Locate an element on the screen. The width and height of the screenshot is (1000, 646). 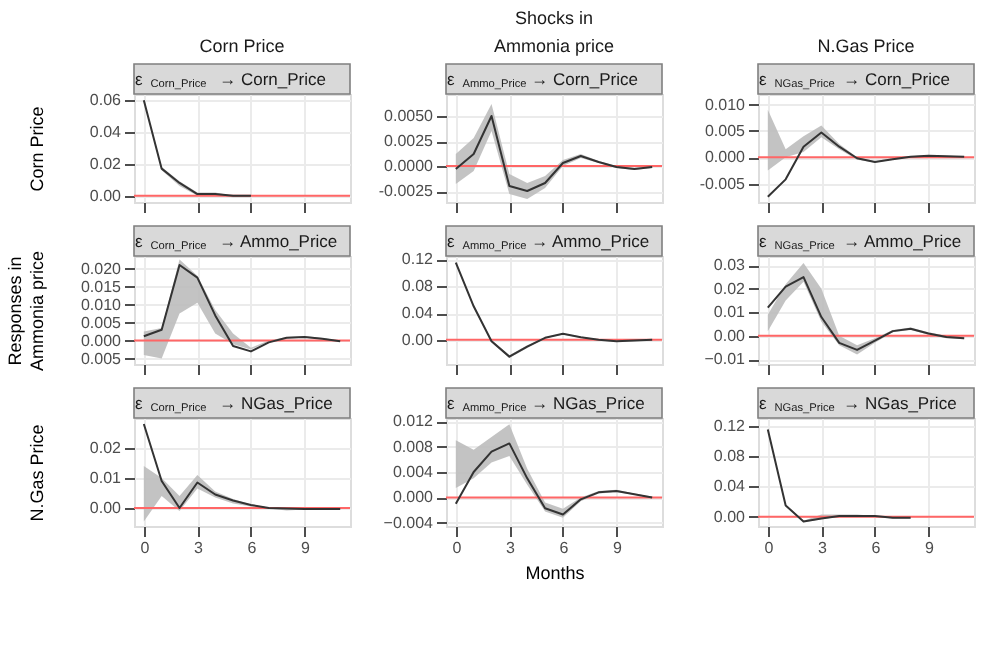
x-axis-title: Months is located at coordinates (555, 573).